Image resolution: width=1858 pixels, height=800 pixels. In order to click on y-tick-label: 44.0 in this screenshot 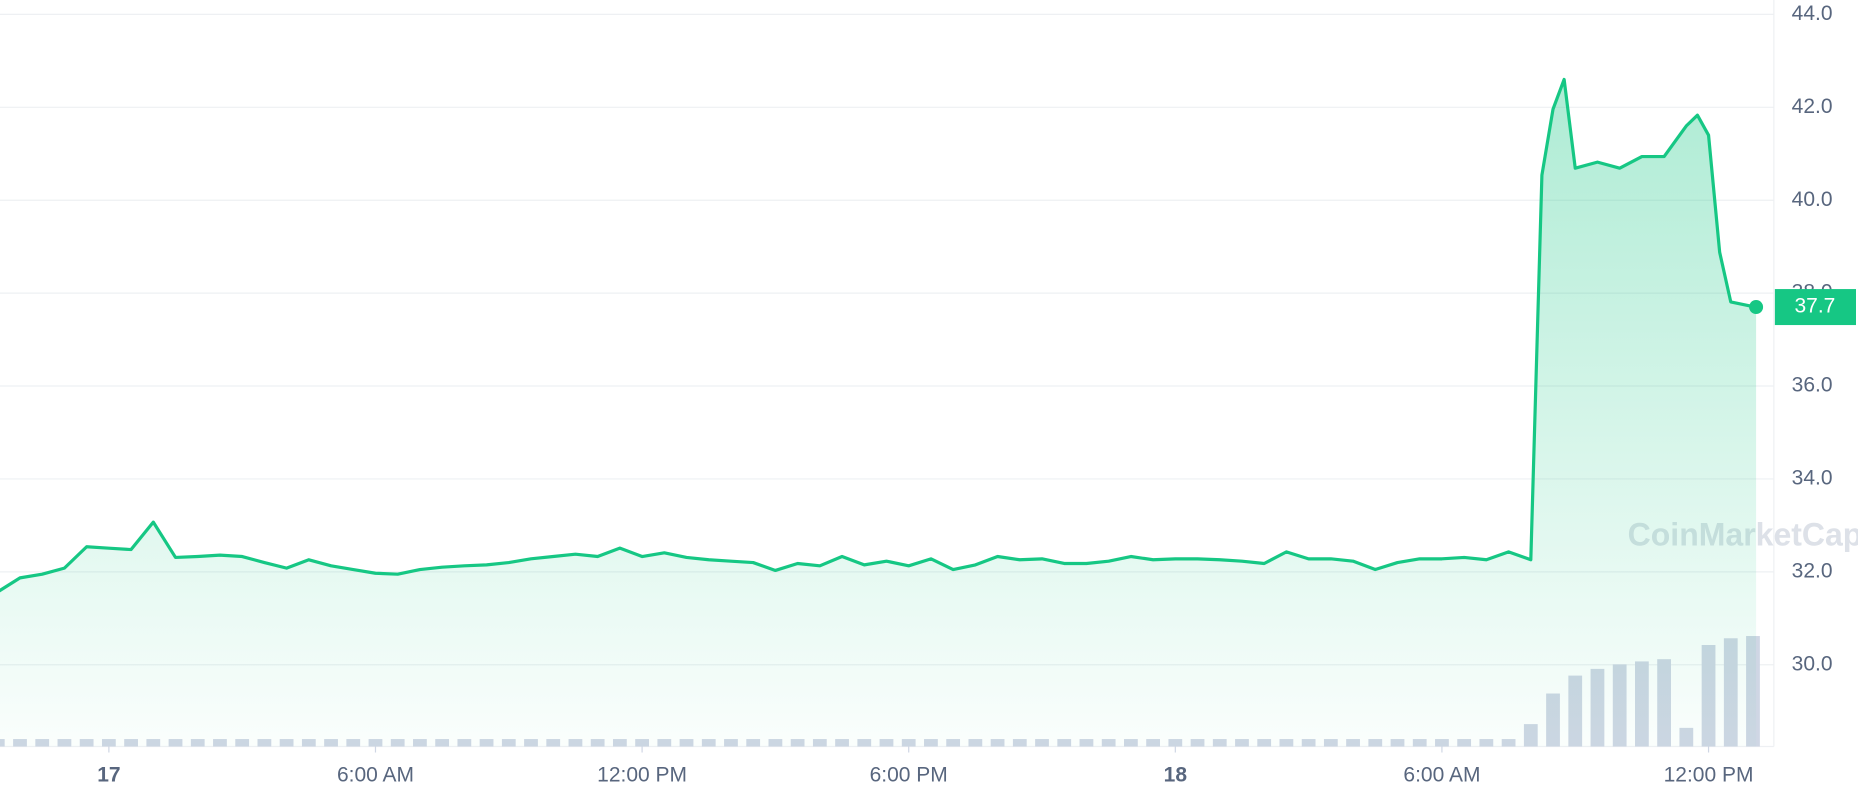, I will do `click(1812, 13)`.